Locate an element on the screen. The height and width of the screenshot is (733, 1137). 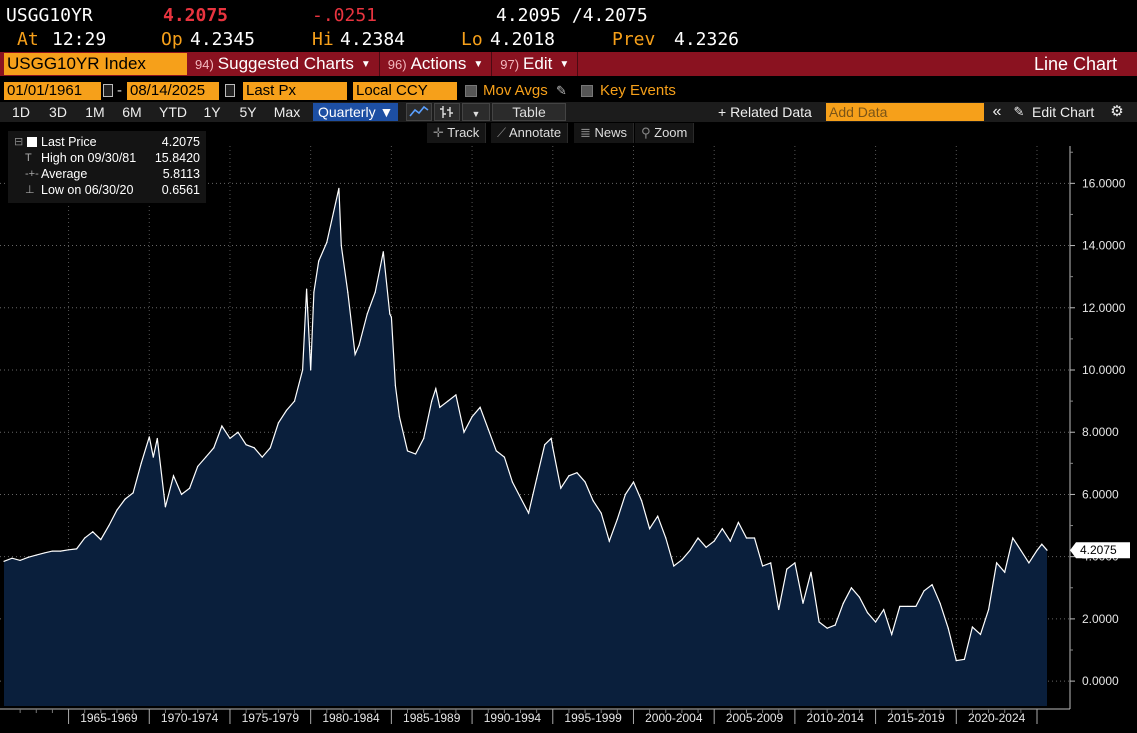
field-selector: Last Px is located at coordinates (295, 91).